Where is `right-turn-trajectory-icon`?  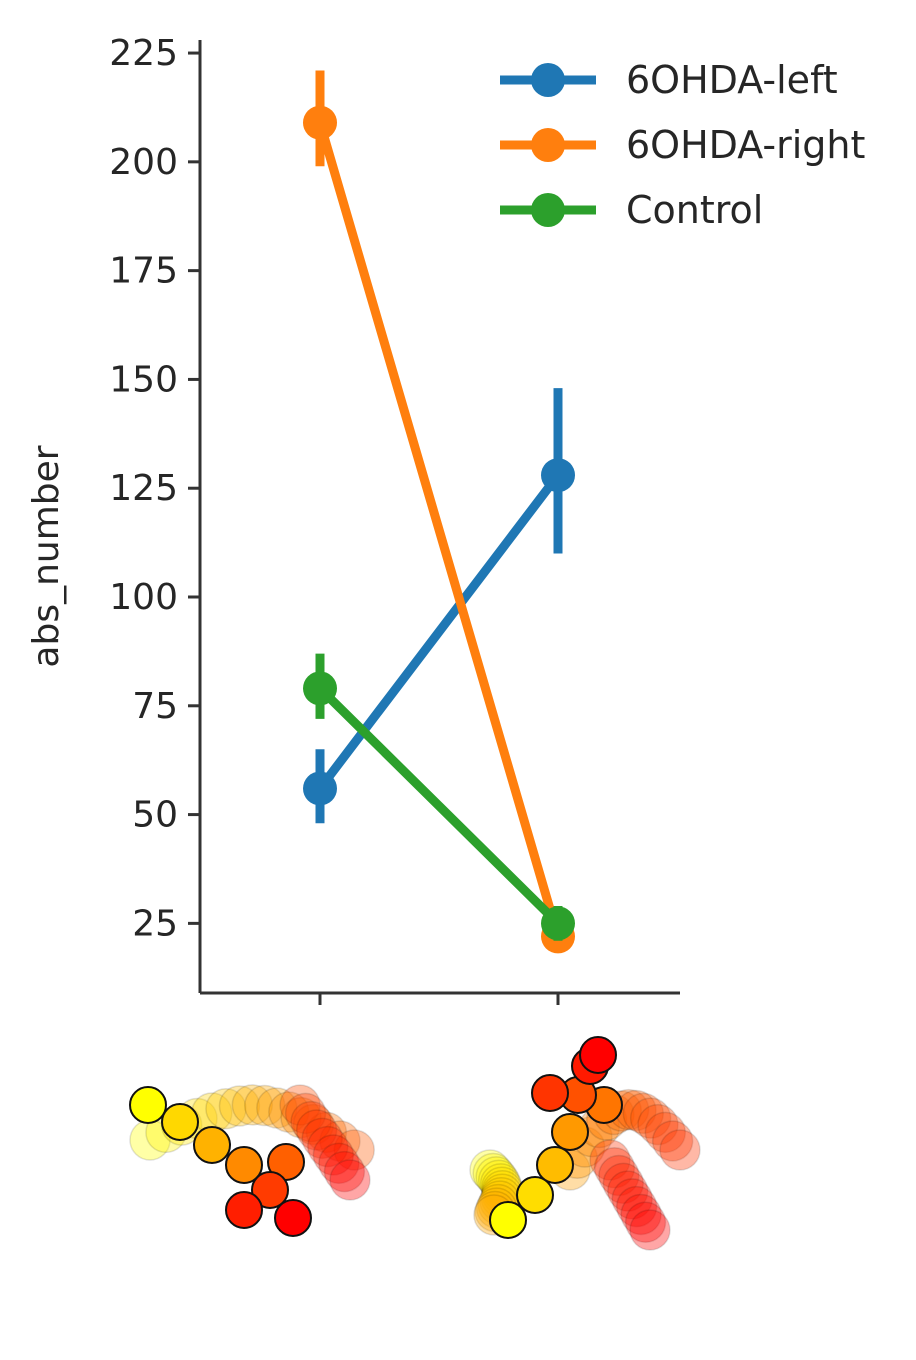
right-turn-trajectory-icon is located at coordinates (585, 1143).